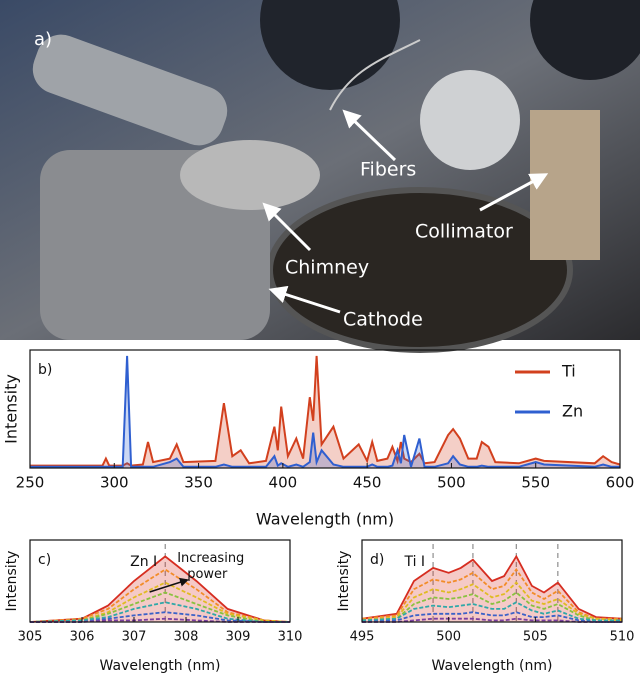  Describe the element at coordinates (572, 411) in the screenshot. I see `legend-label: Zn` at that location.